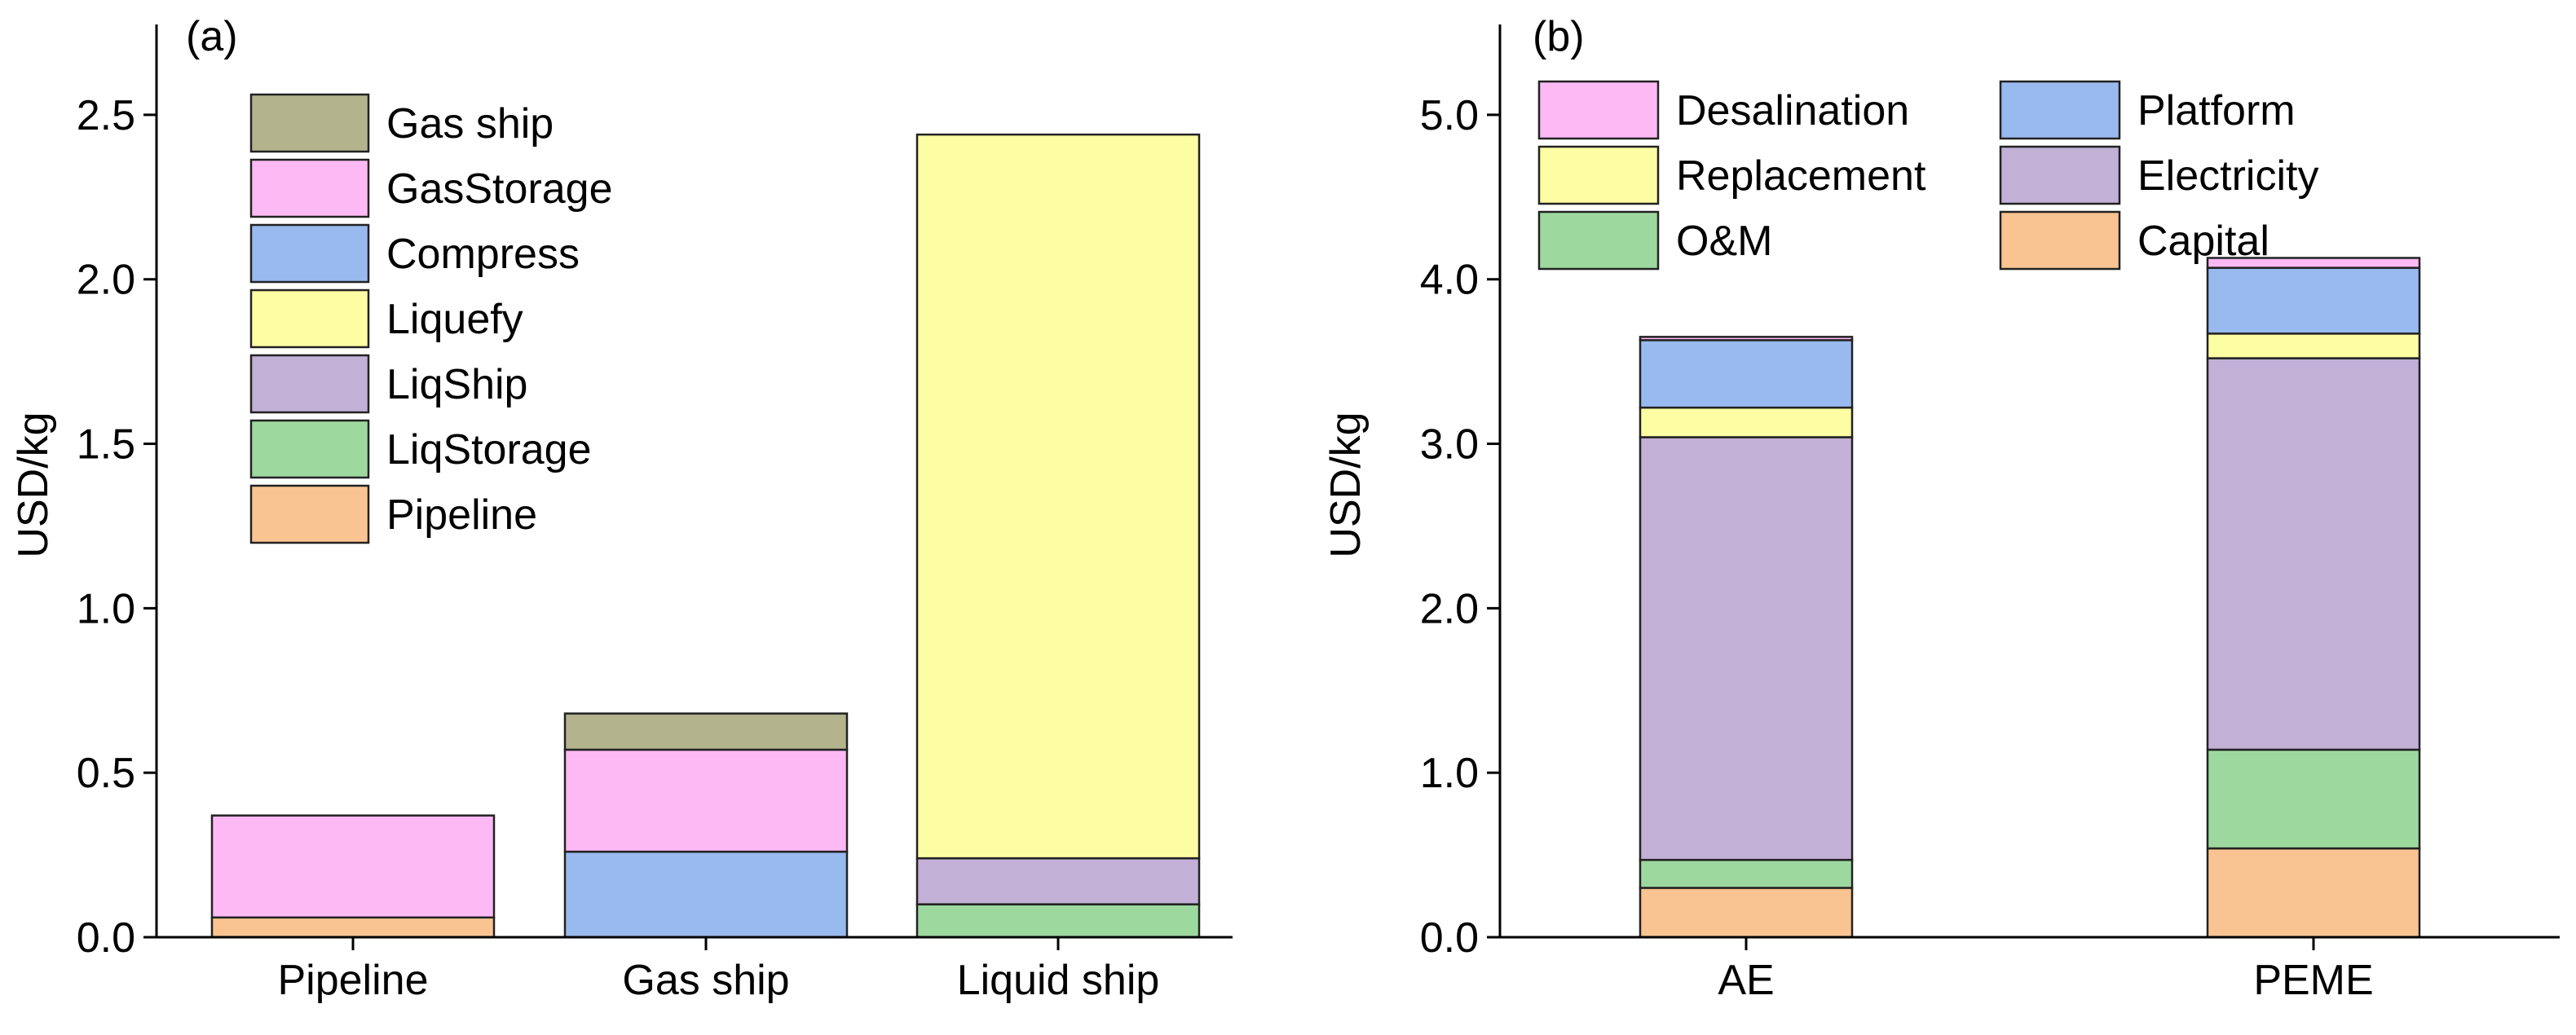  I want to click on legend-swatch-liqstorage, so click(309, 449).